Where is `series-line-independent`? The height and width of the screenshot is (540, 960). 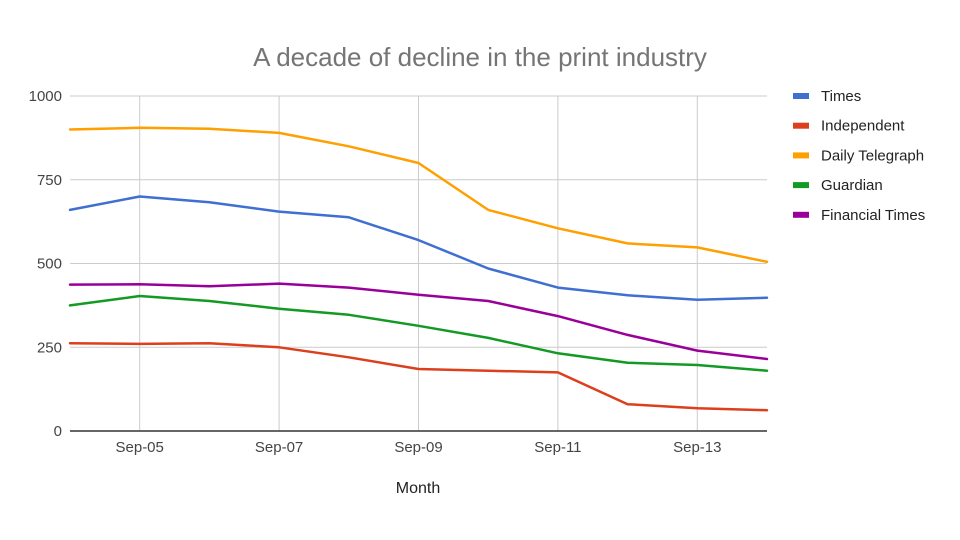 series-line-independent is located at coordinates (418, 376).